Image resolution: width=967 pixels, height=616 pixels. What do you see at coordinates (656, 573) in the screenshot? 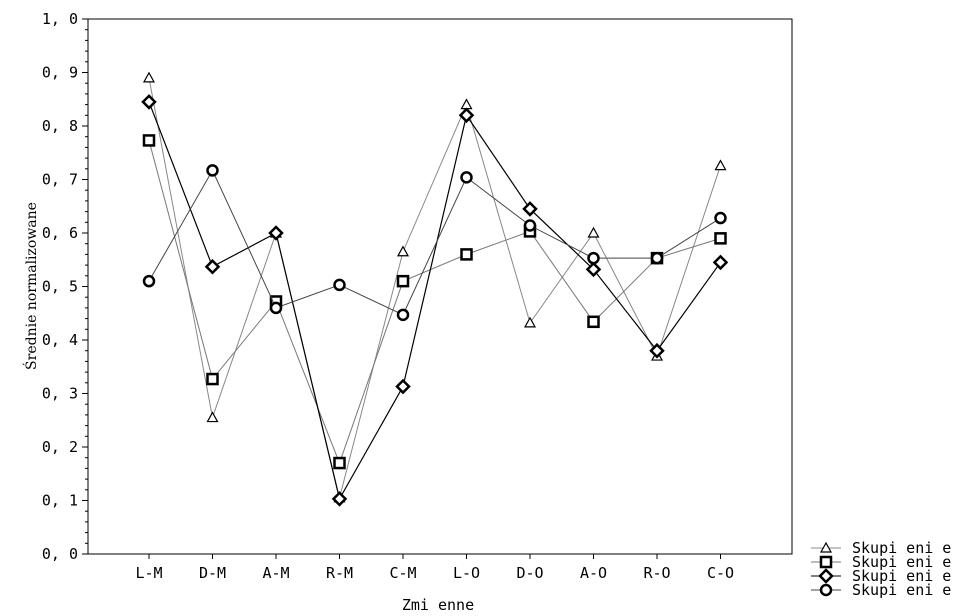
I see `x-tick-label: R-O` at bounding box center [656, 573].